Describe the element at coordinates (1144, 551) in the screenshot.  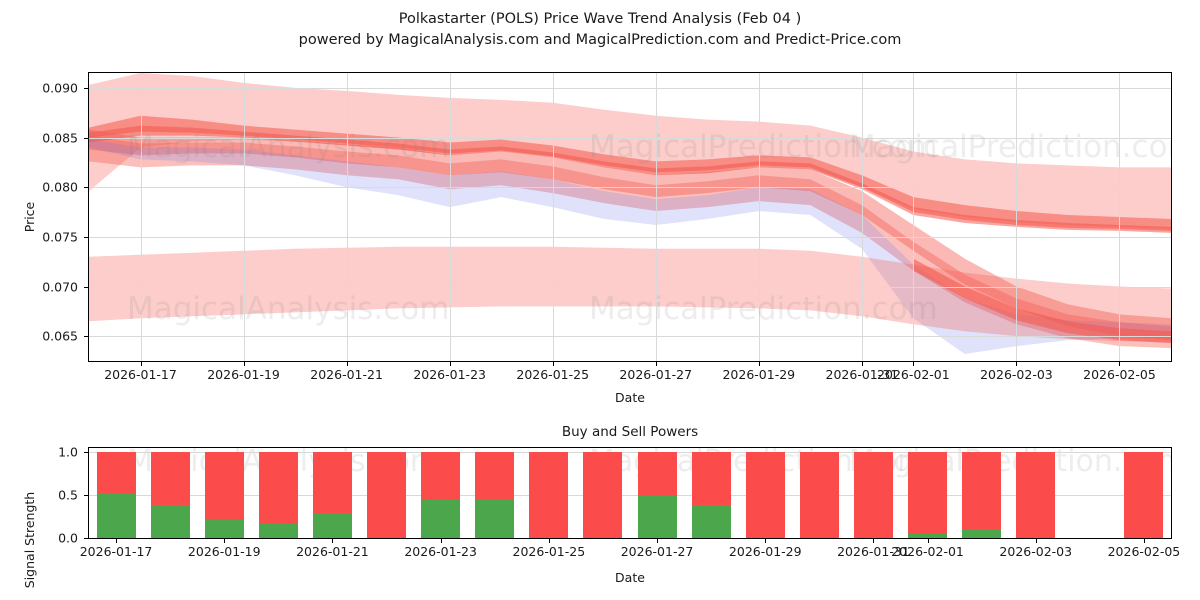
I see `signal-x-tick-label: 2026-02-05` at that location.